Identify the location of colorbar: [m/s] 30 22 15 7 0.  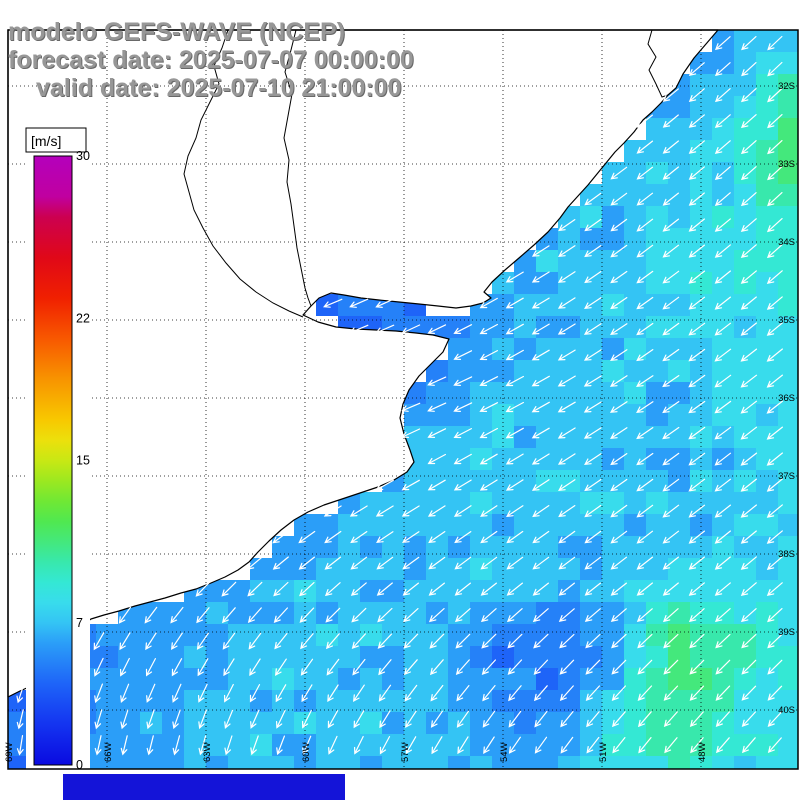
(57, 448).